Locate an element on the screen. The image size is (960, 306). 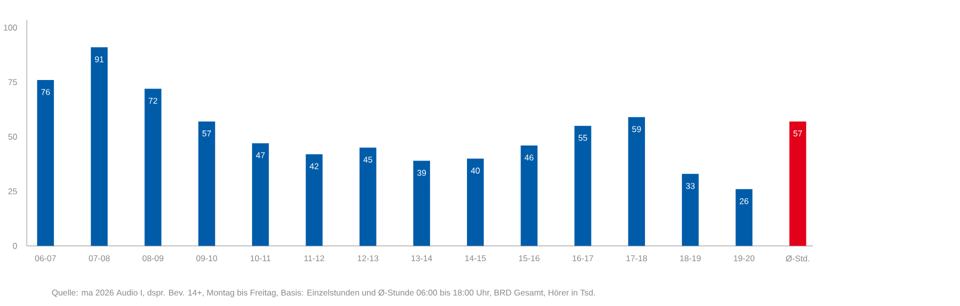
x-tick-label: 14-15 is located at coordinates (475, 258).